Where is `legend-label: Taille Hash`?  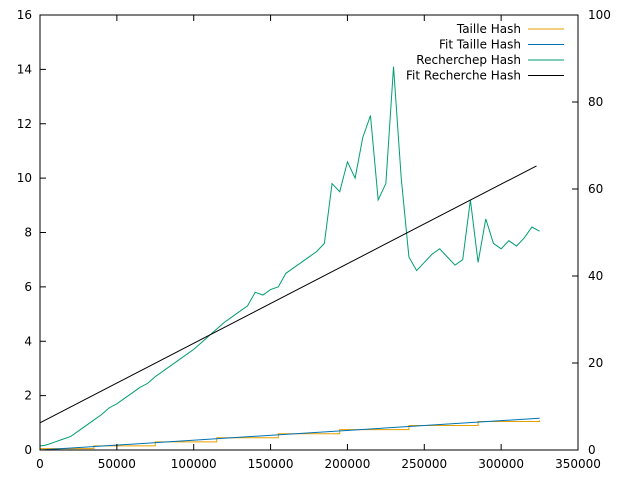 legend-label: Taille Hash is located at coordinates (488, 29).